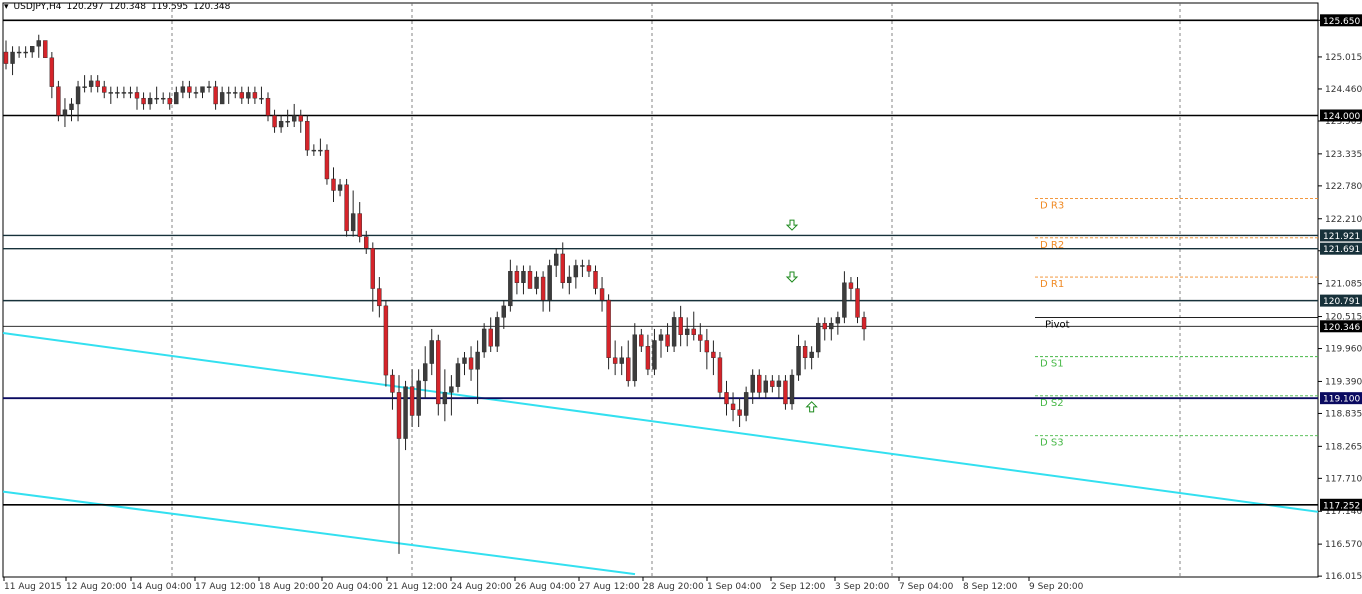  Describe the element at coordinates (792, 277) in the screenshot. I see `arrow-down-icon` at that location.